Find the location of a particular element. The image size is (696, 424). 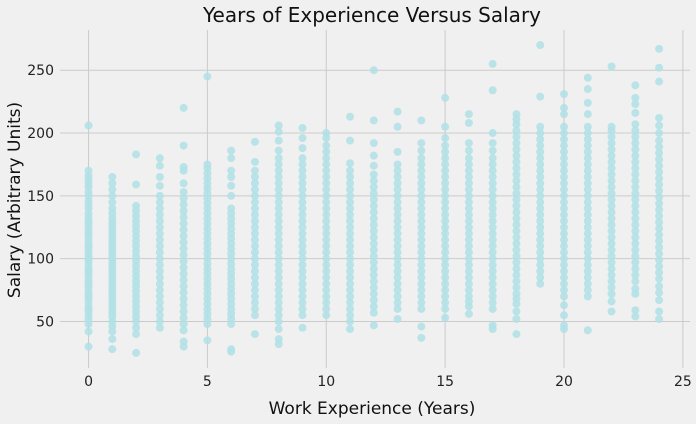

y-tick-label: 50 is located at coordinates (45, 323).